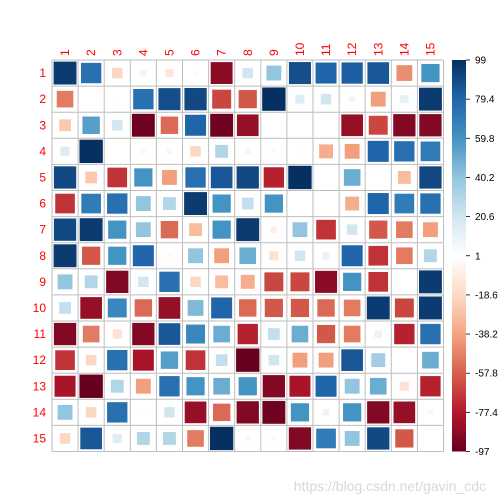  Describe the element at coordinates (404, 49) in the screenshot. I see `column-label: 14` at that location.